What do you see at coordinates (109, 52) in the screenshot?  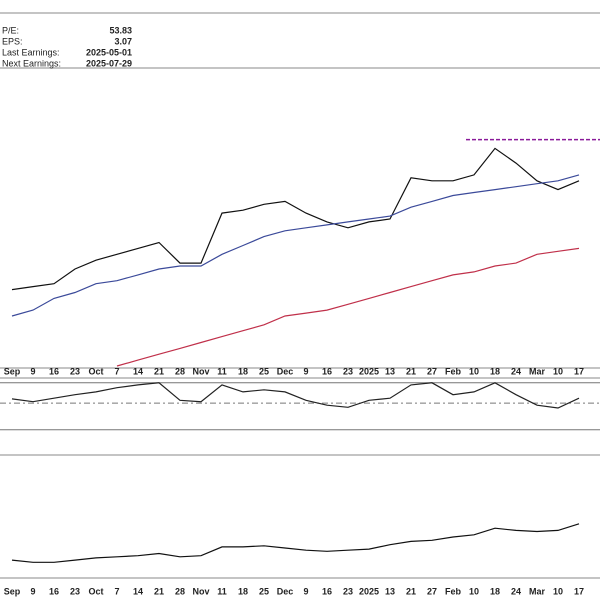 I see `info-value: 2025-05-01` at bounding box center [109, 52].